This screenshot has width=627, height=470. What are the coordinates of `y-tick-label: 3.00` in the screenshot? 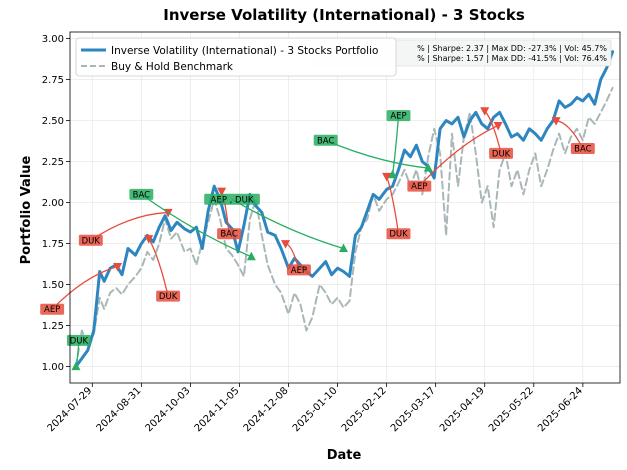 It's located at (53, 39).